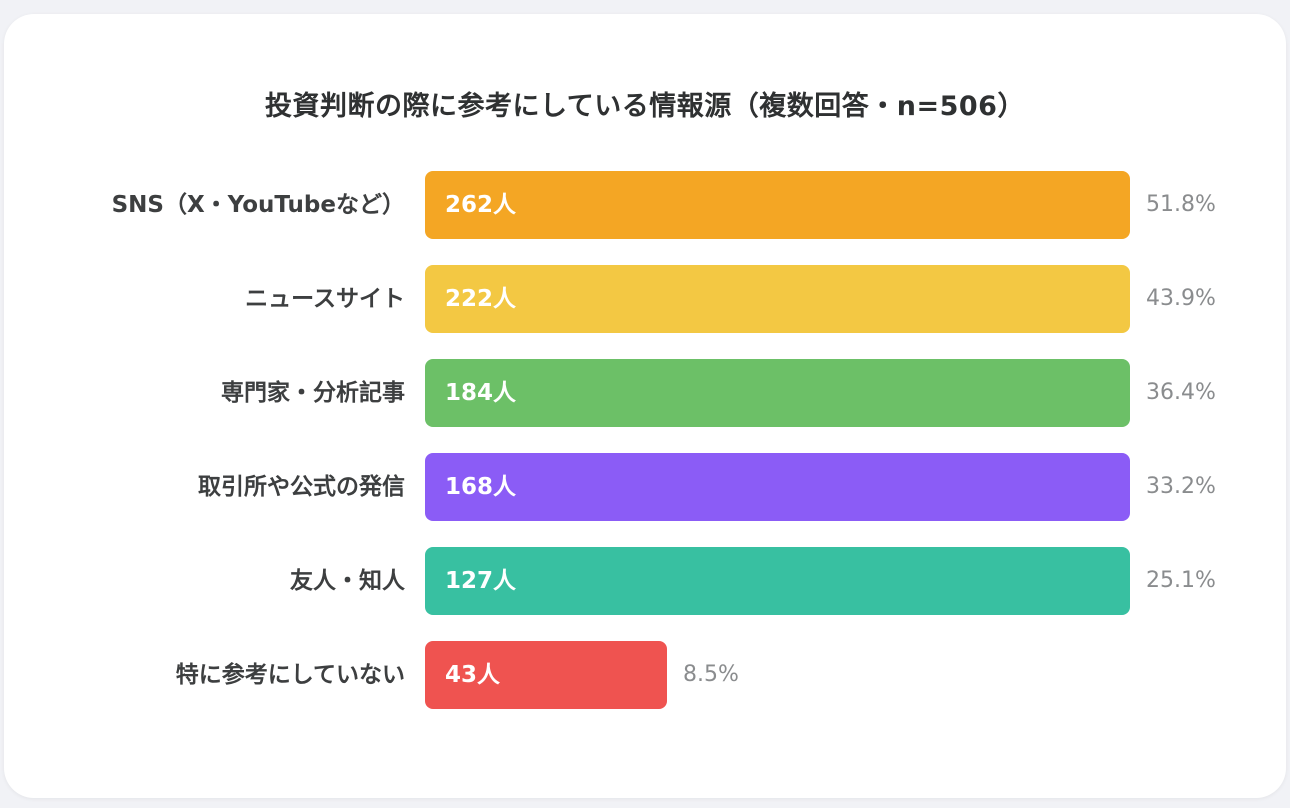  I want to click on bar-row: SNS（X・YouTubeなど） 262人 51.8%, so click(645, 205).